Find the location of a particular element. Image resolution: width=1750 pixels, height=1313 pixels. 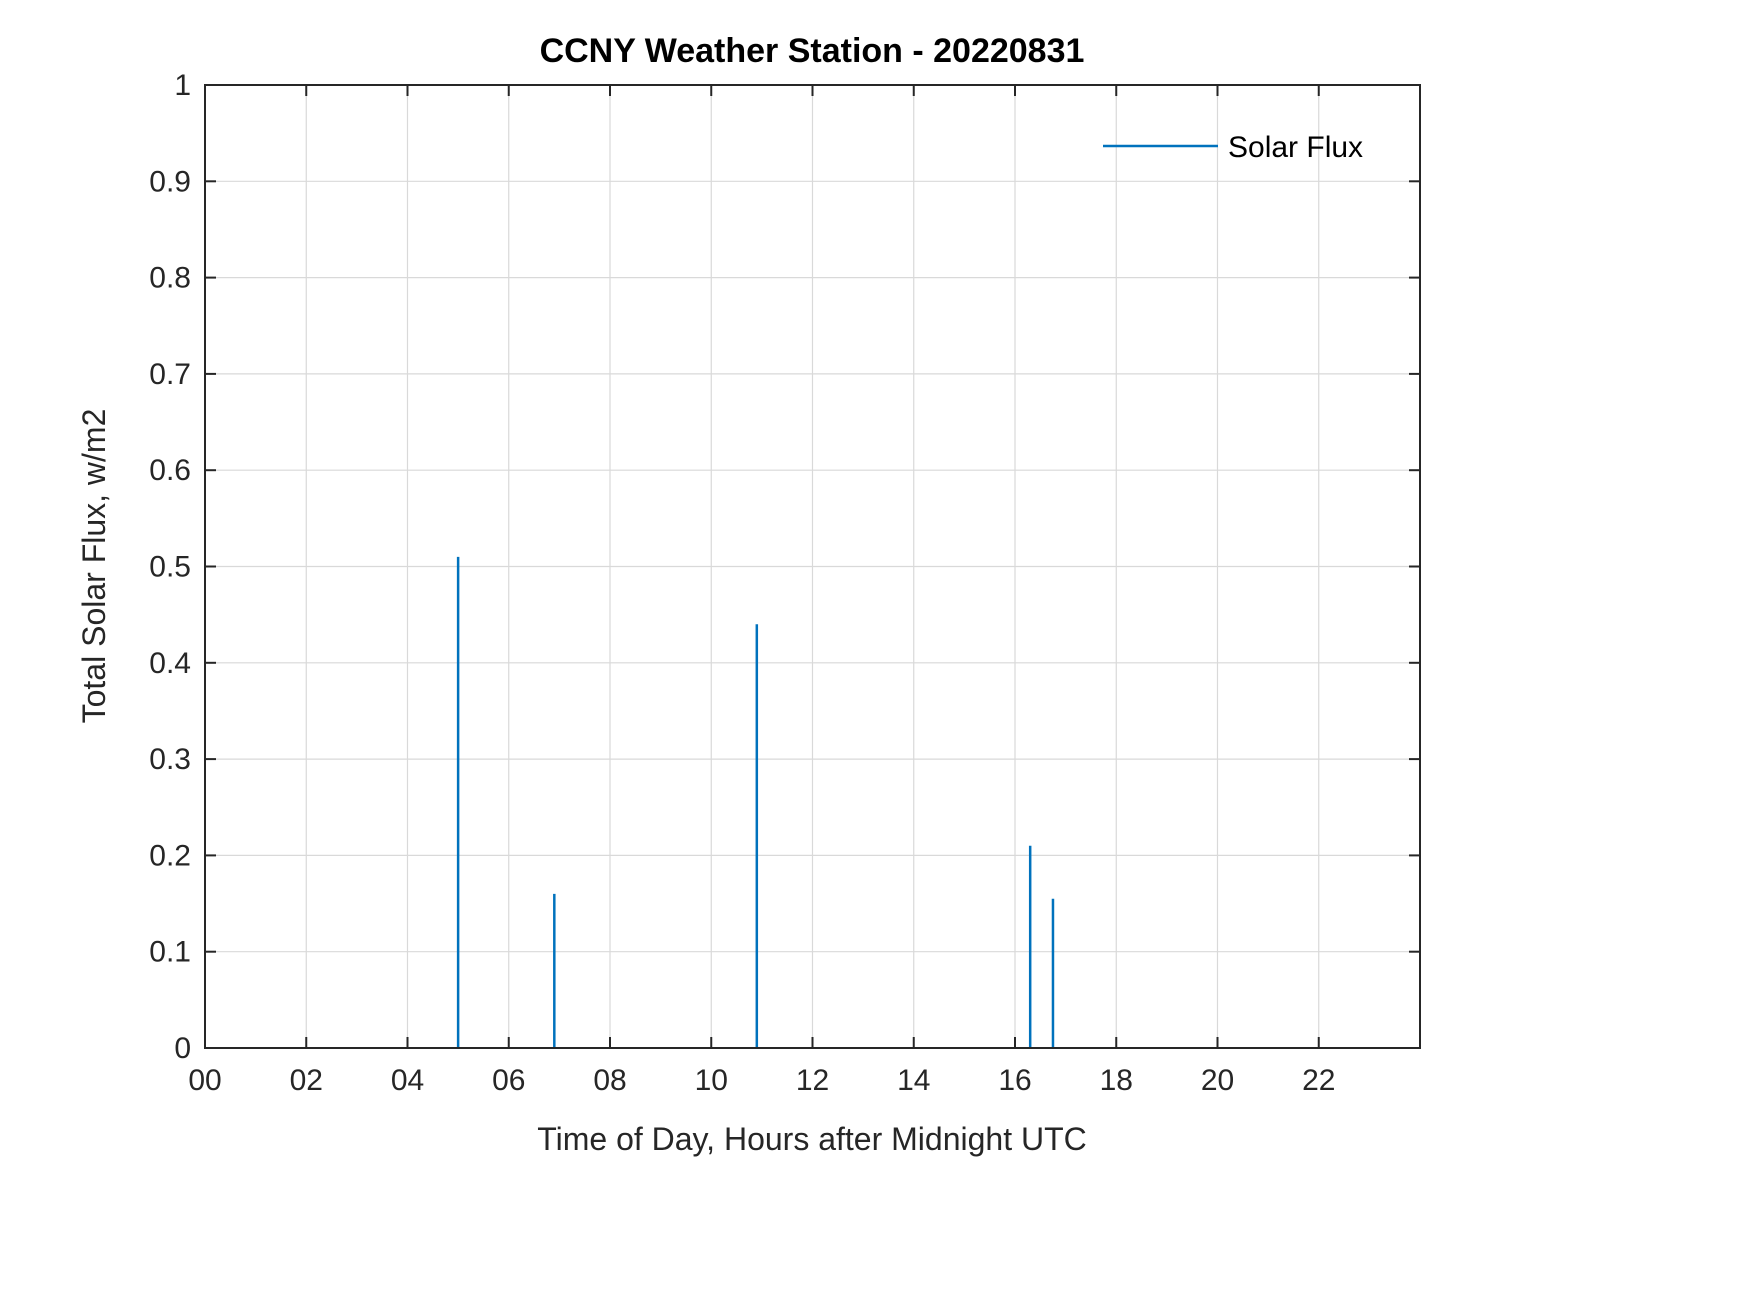

legend-entry-label: Solar Flux is located at coordinates (1295, 147).